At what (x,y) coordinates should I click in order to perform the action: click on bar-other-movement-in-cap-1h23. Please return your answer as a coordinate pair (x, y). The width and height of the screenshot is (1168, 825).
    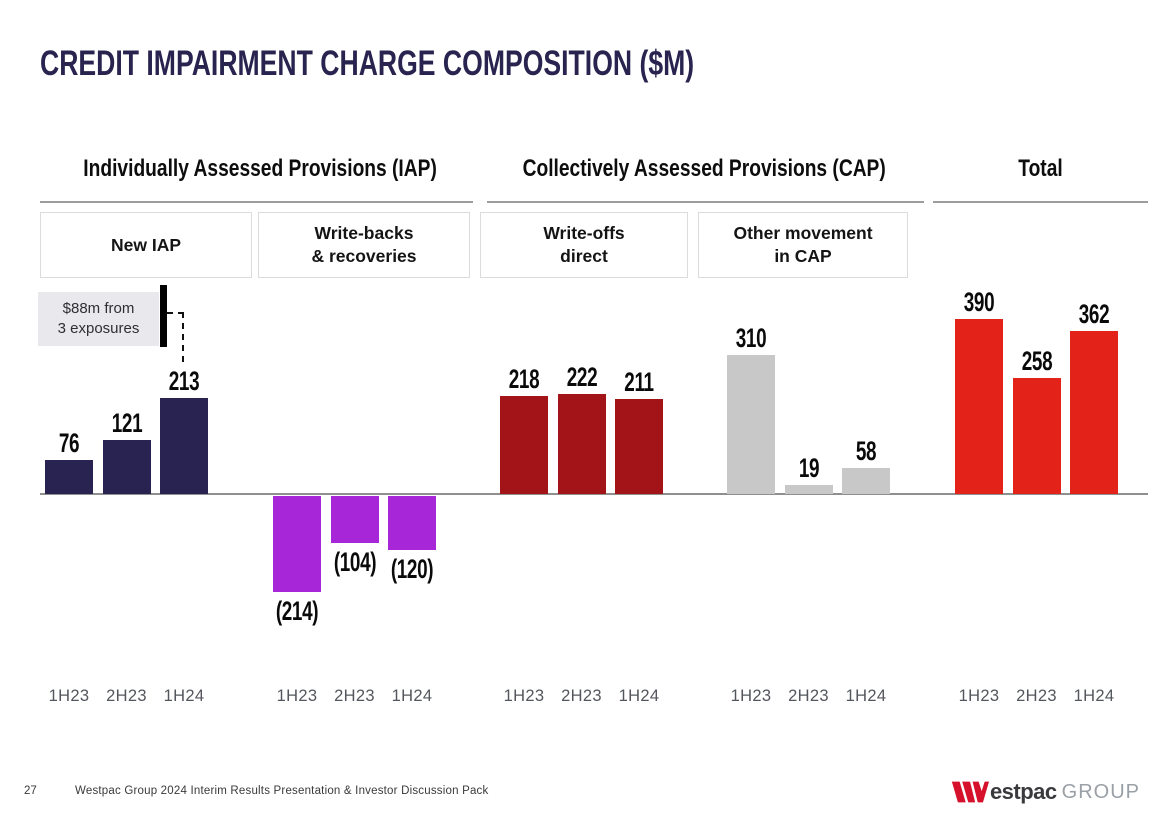
    Looking at the image, I should click on (751, 424).